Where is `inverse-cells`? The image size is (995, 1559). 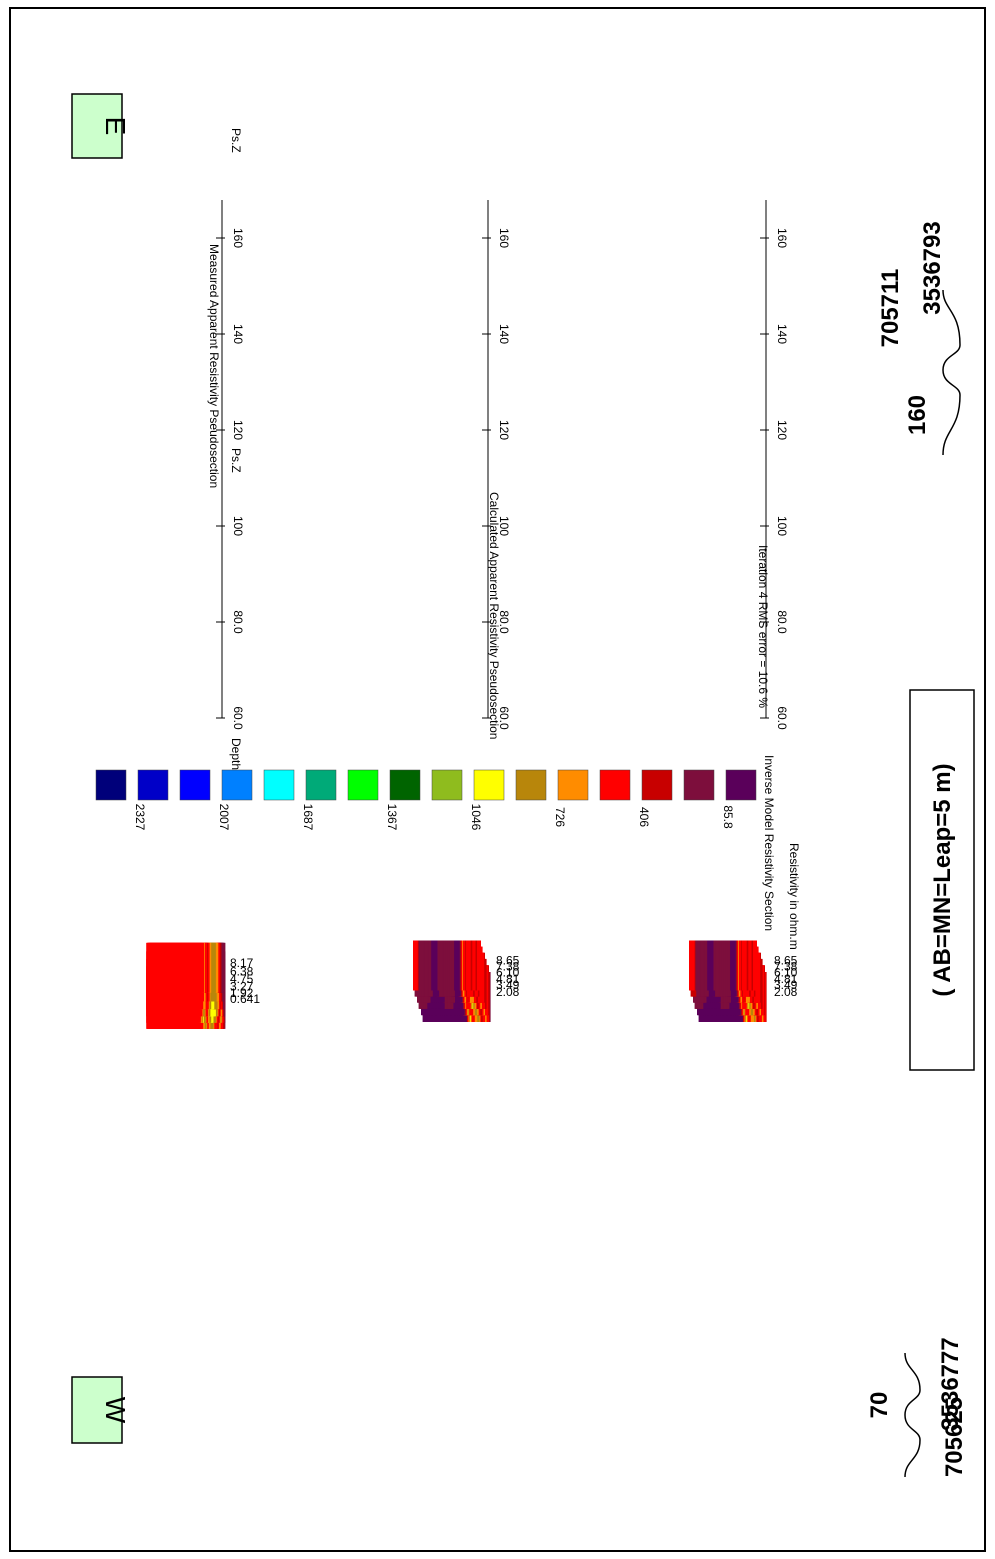
inverse-cells is located at coordinates (186, 985).